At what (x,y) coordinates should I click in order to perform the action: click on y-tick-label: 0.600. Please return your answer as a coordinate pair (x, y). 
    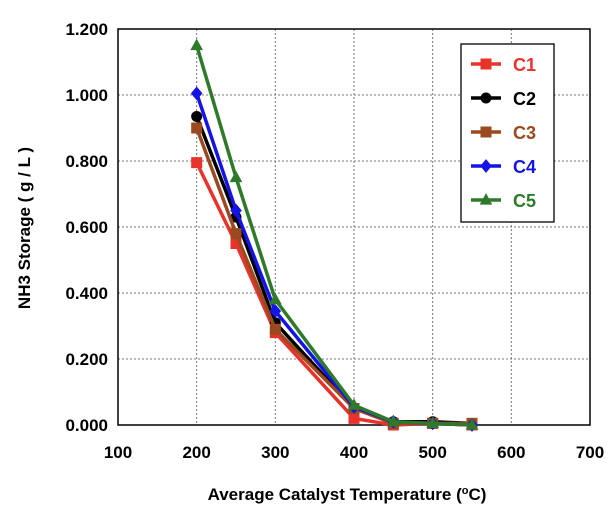
    Looking at the image, I should click on (86, 227).